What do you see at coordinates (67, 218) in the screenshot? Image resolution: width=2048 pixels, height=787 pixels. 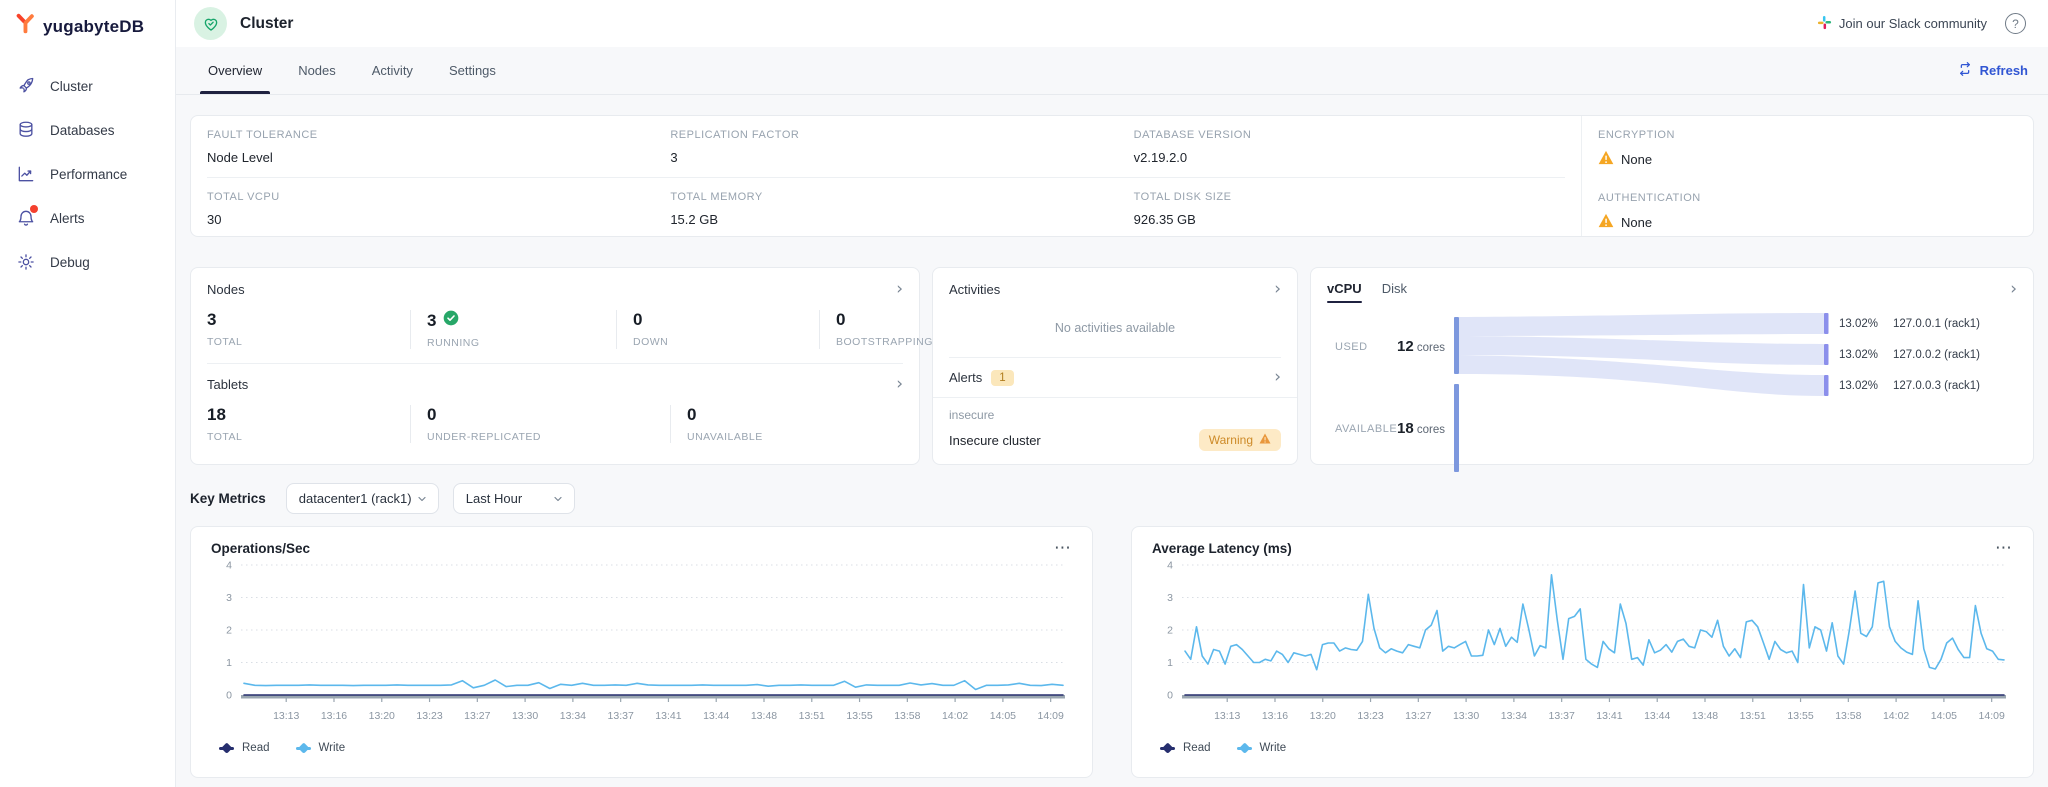 I see `sidebar-item-label: Alerts` at bounding box center [67, 218].